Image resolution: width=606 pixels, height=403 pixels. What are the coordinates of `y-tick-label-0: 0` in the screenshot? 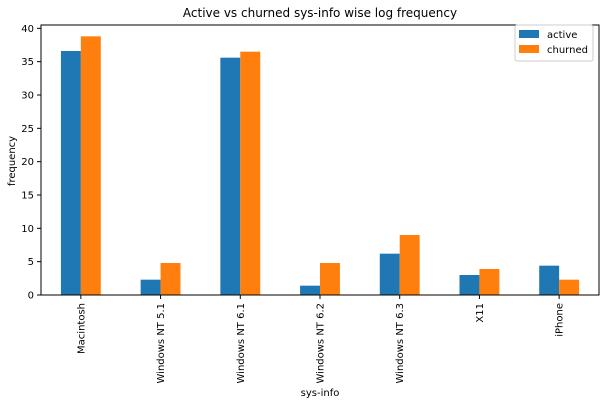 It's located at (31, 296).